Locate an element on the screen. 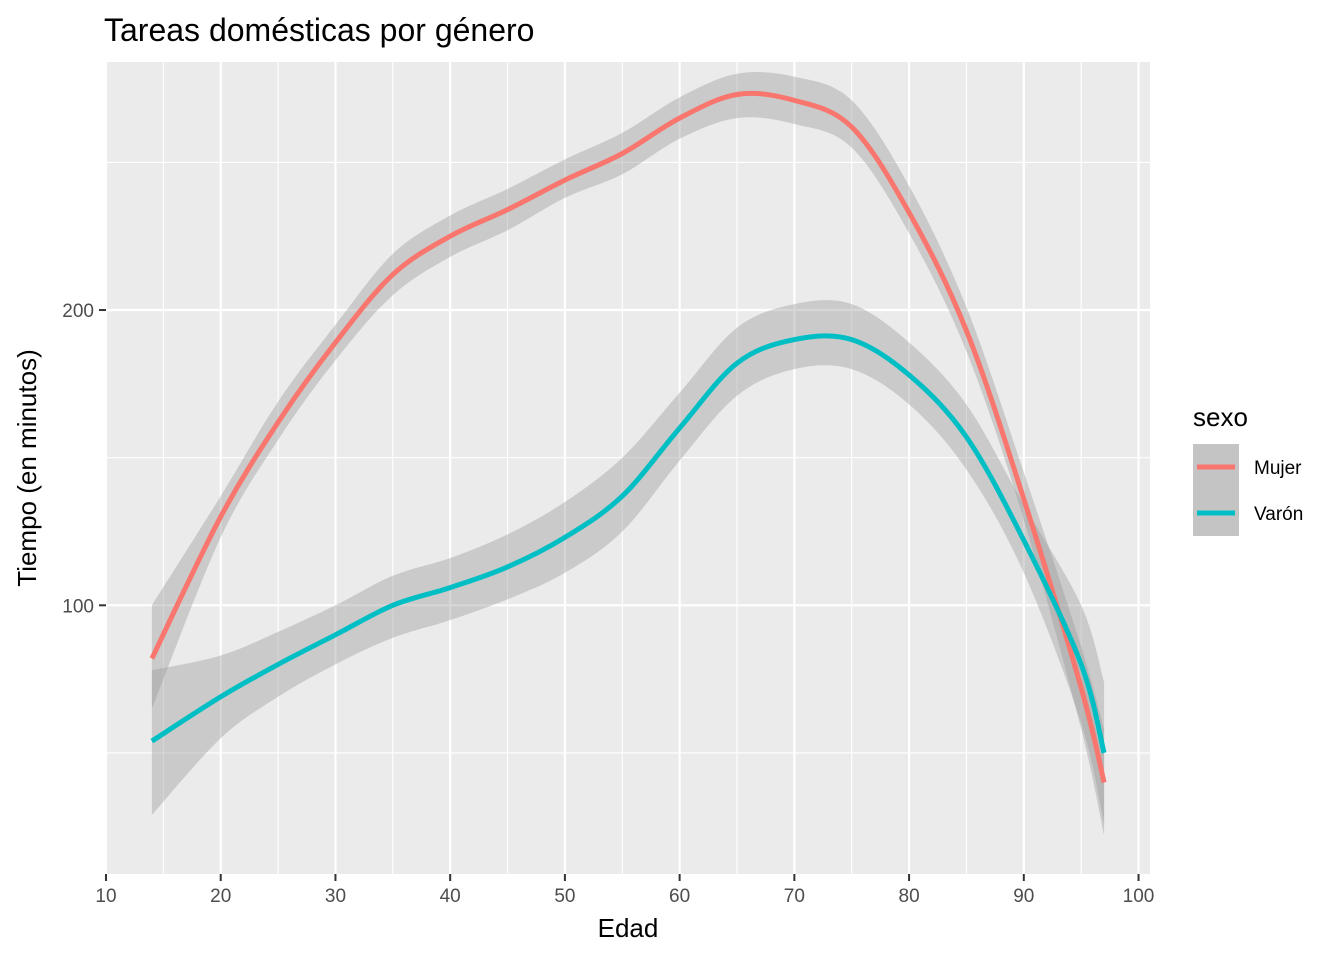  legend: sexo Mujer Varón is located at coordinates (1248, 469).